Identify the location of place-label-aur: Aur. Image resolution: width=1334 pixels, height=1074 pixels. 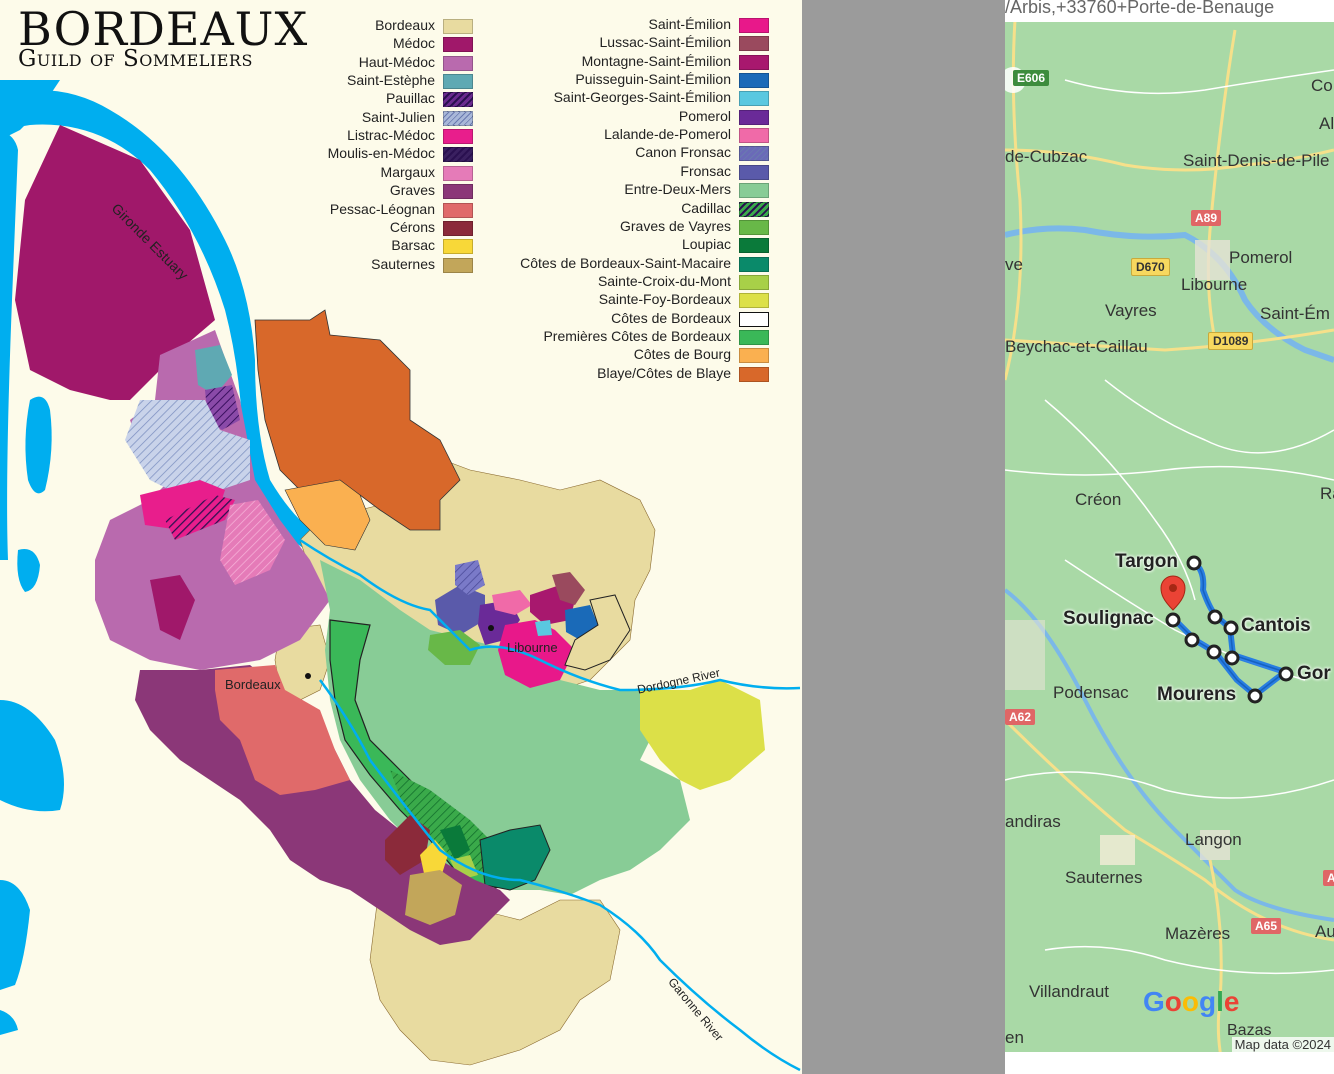
(1324, 931).